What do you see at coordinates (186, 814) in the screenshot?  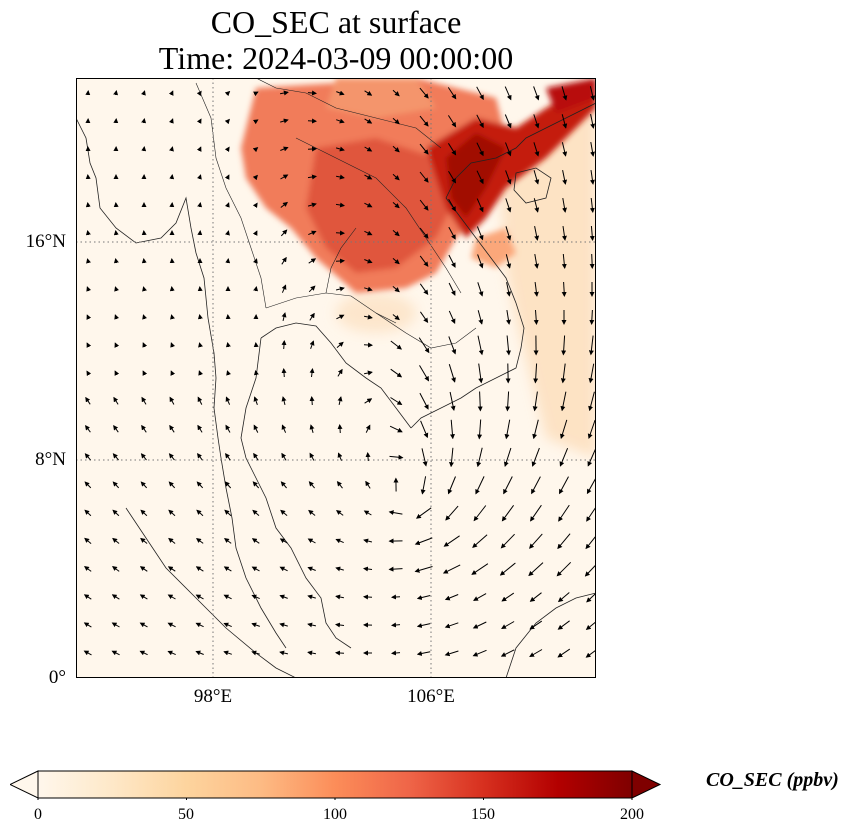 I see `colorbar-tick-50: 50` at bounding box center [186, 814].